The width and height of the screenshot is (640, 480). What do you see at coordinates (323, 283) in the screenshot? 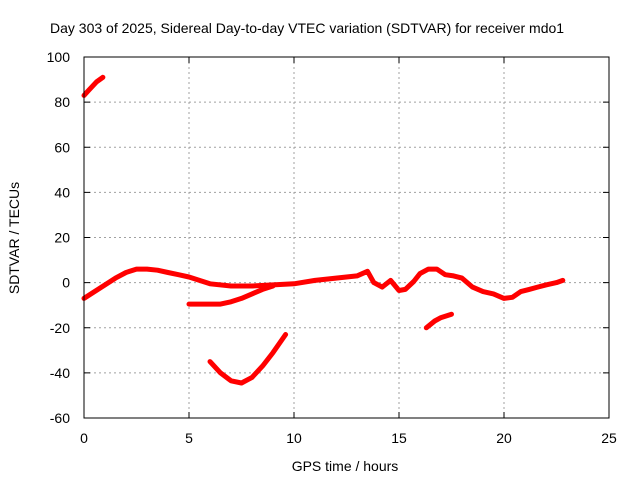
I see `series-track-b` at bounding box center [323, 283].